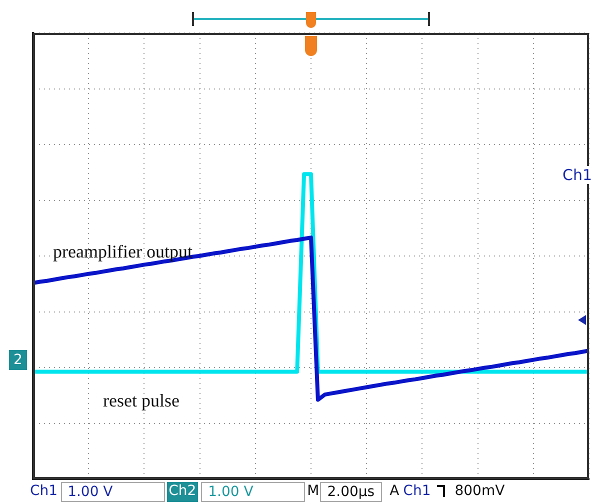 This screenshot has height=503, width=592. Describe the element at coordinates (182, 492) in the screenshot. I see `text: Ch2` at that location.